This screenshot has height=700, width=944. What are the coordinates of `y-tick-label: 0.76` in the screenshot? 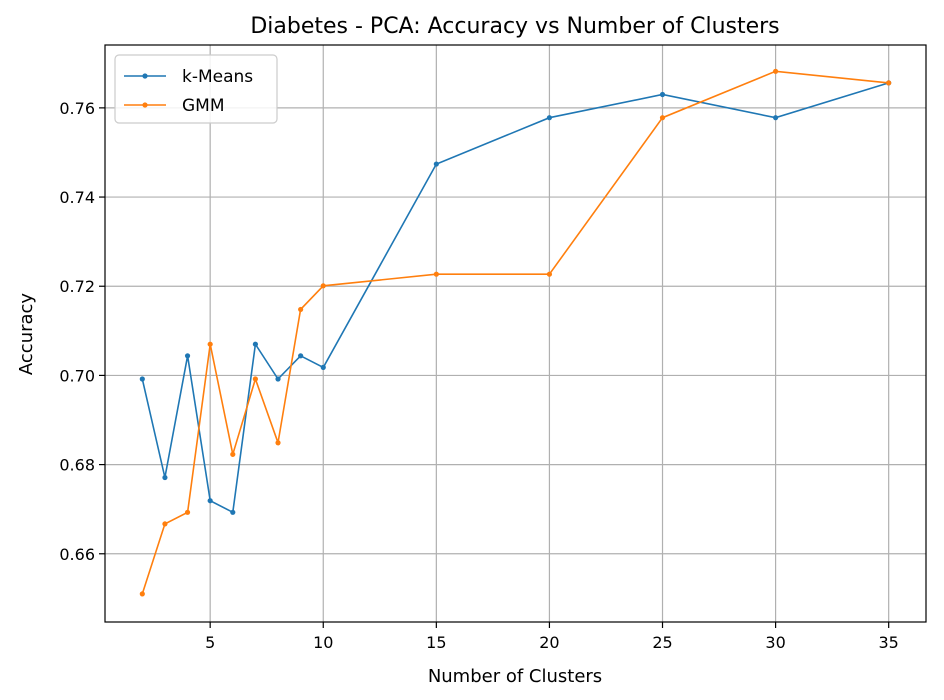 It's located at (77, 108).